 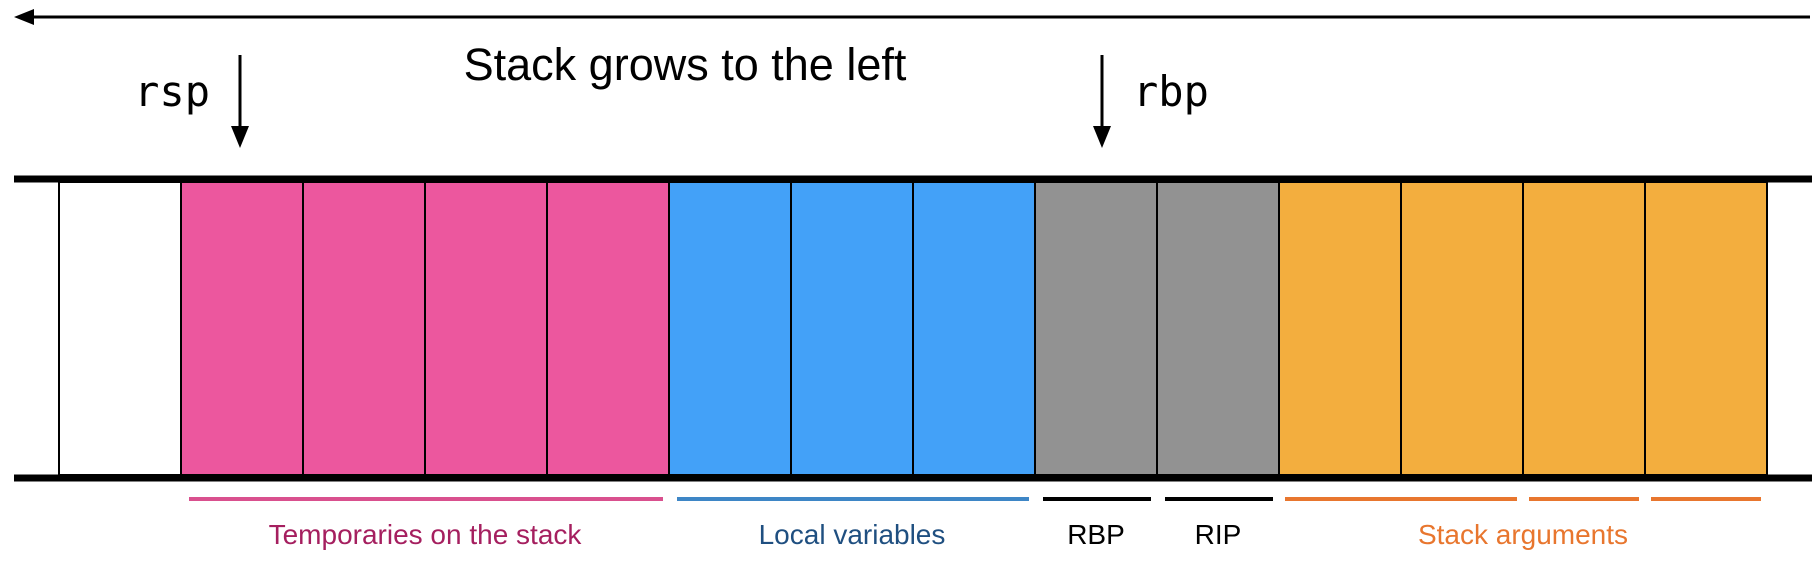 What do you see at coordinates (852, 534) in the screenshot?
I see `group-label: Local variables` at bounding box center [852, 534].